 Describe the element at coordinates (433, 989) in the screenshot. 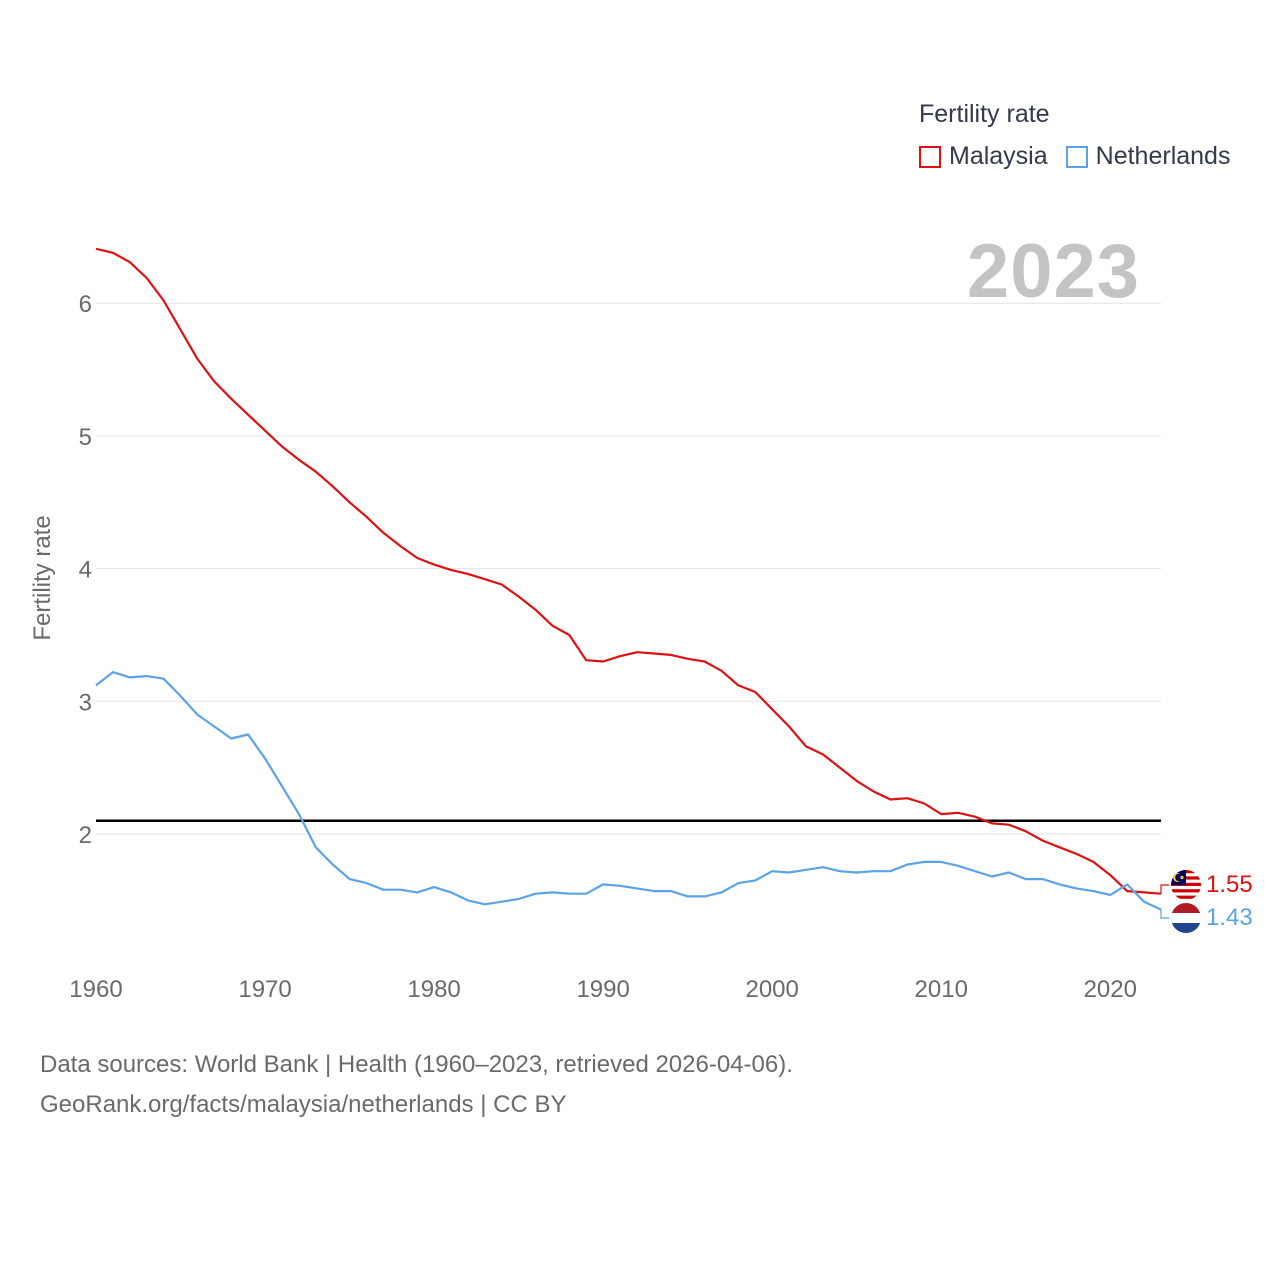

I see `x-tick-label: 1980` at that location.